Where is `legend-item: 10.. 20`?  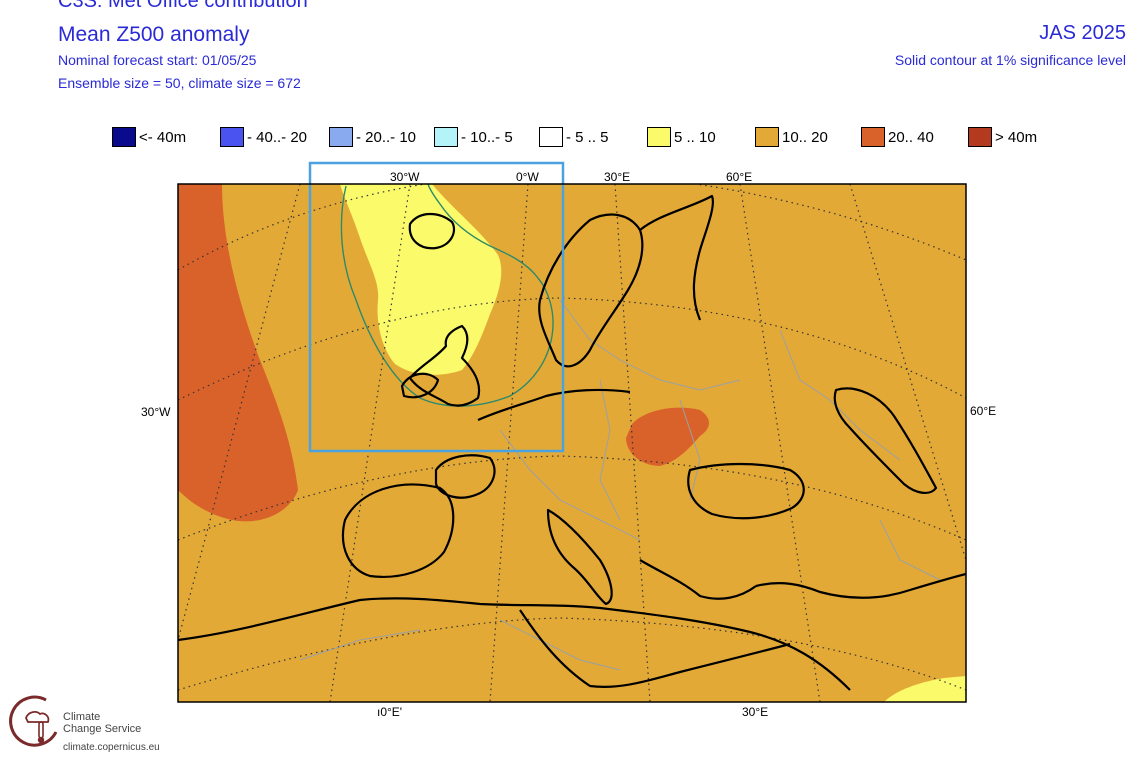
legend-item: 10.. 20 is located at coordinates (791, 137).